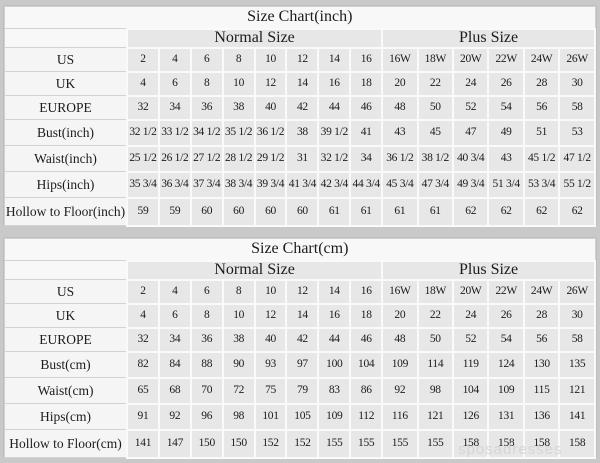  I want to click on size-cell: 14, so click(302, 83).